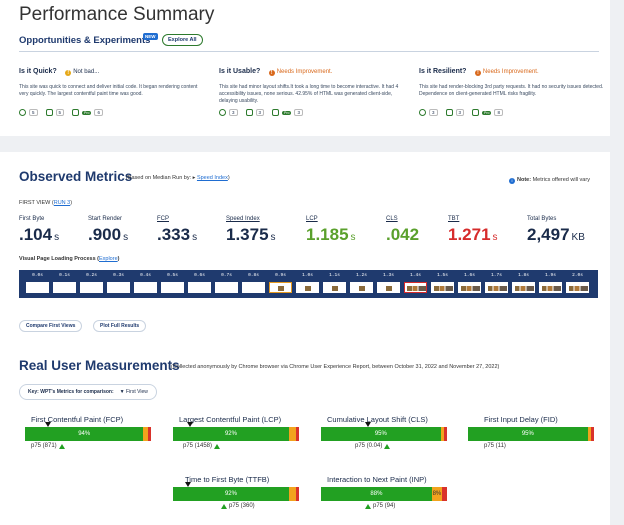 This screenshot has width=624, height=525. What do you see at coordinates (64, 284) in the screenshot?
I see `filmstrip-frame: 0.1s` at bounding box center [64, 284].